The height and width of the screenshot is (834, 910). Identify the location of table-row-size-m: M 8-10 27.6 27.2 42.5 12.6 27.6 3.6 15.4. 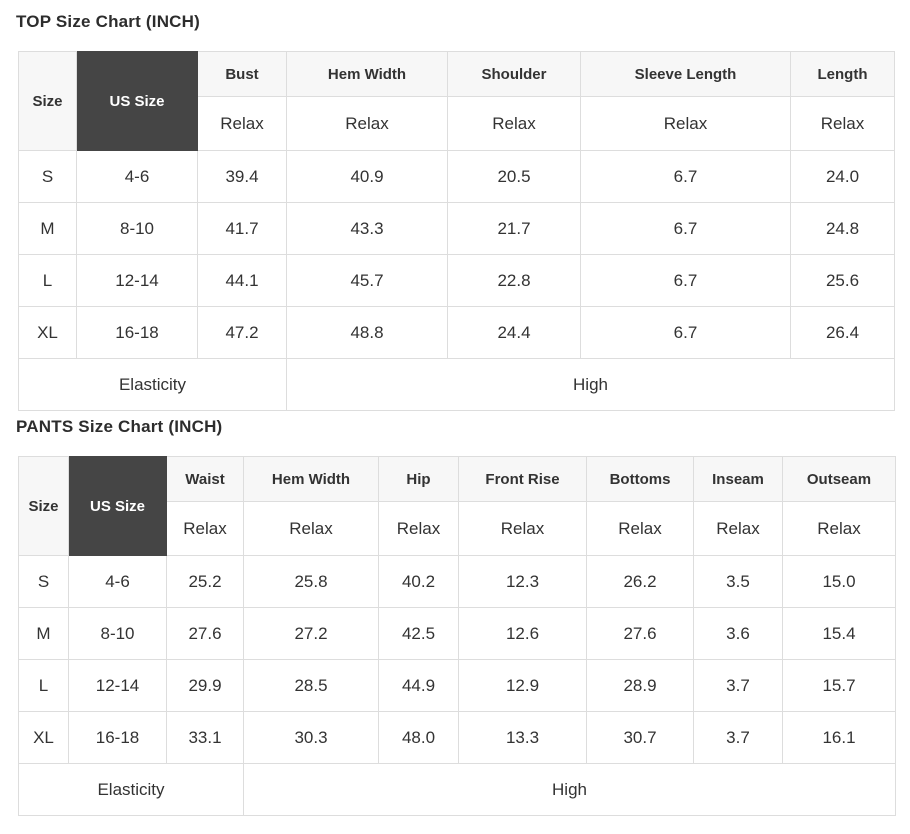
(457, 633).